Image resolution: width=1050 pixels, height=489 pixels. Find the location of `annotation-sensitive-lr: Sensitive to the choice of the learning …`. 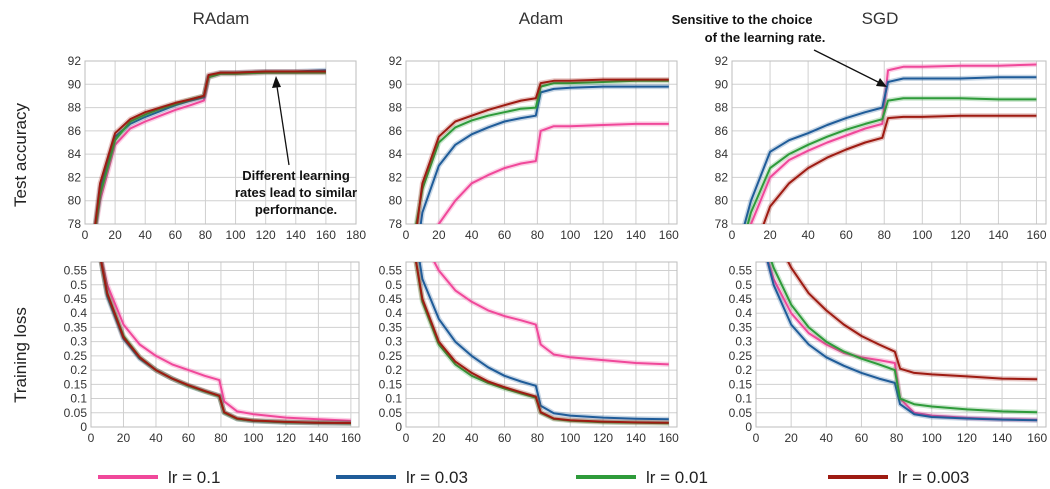

annotation-sensitive-lr: Sensitive to the choice of the learning … is located at coordinates (779, 49).